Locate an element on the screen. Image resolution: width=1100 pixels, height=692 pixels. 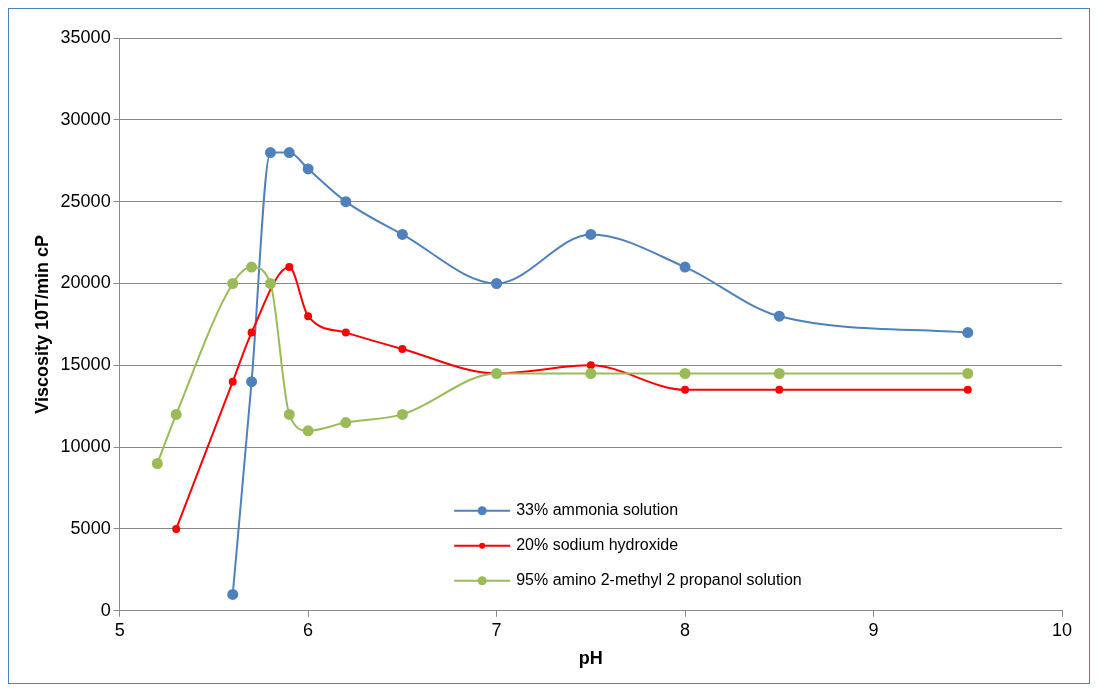
legend-label: 33% ammonia solution is located at coordinates (597, 510).